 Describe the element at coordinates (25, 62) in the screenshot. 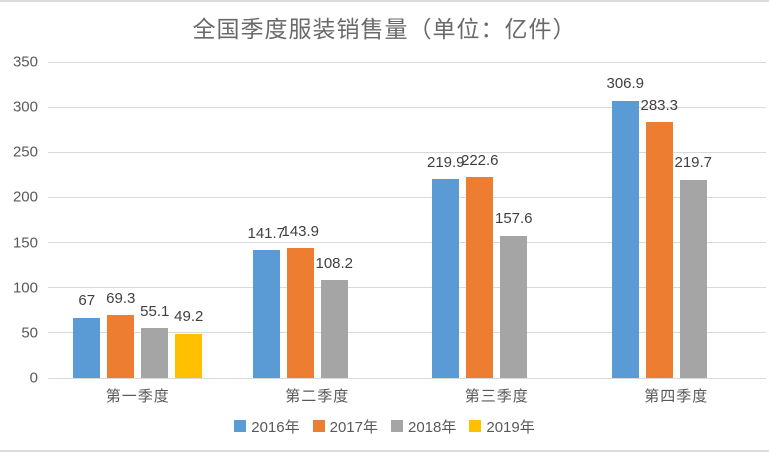

I see `y-tick-label: 350` at that location.